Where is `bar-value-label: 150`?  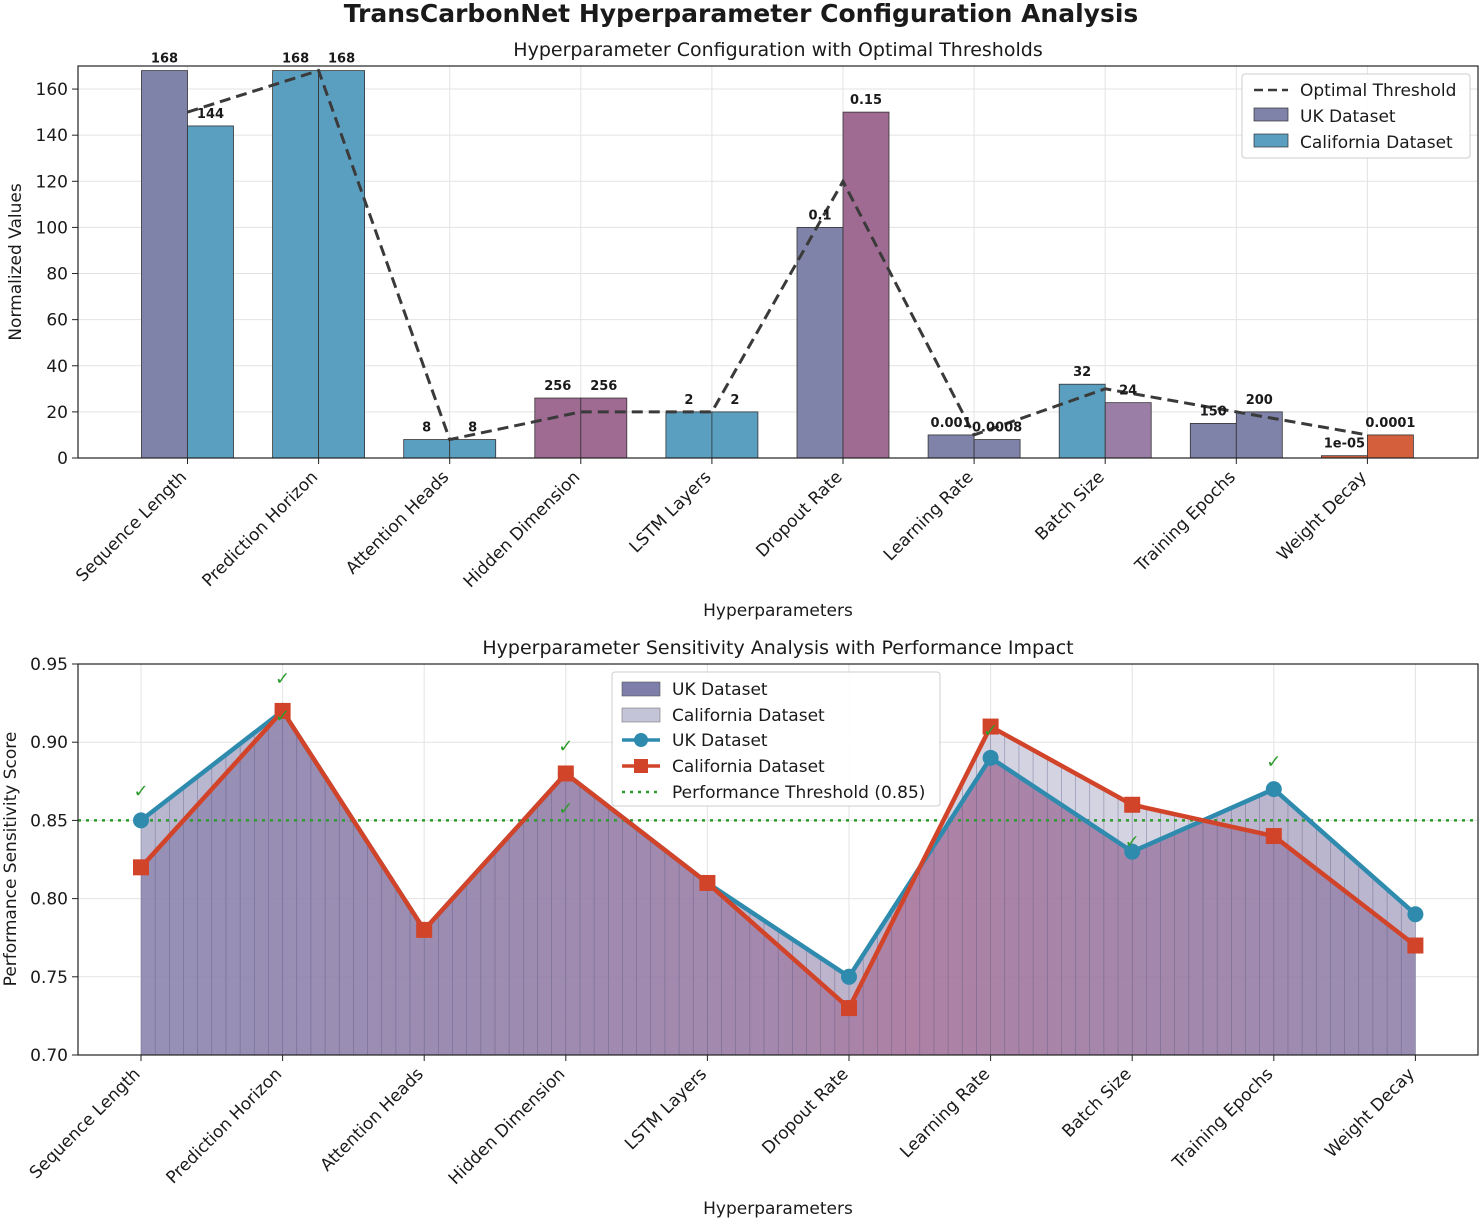 bar-value-label: 150 is located at coordinates (1213, 411).